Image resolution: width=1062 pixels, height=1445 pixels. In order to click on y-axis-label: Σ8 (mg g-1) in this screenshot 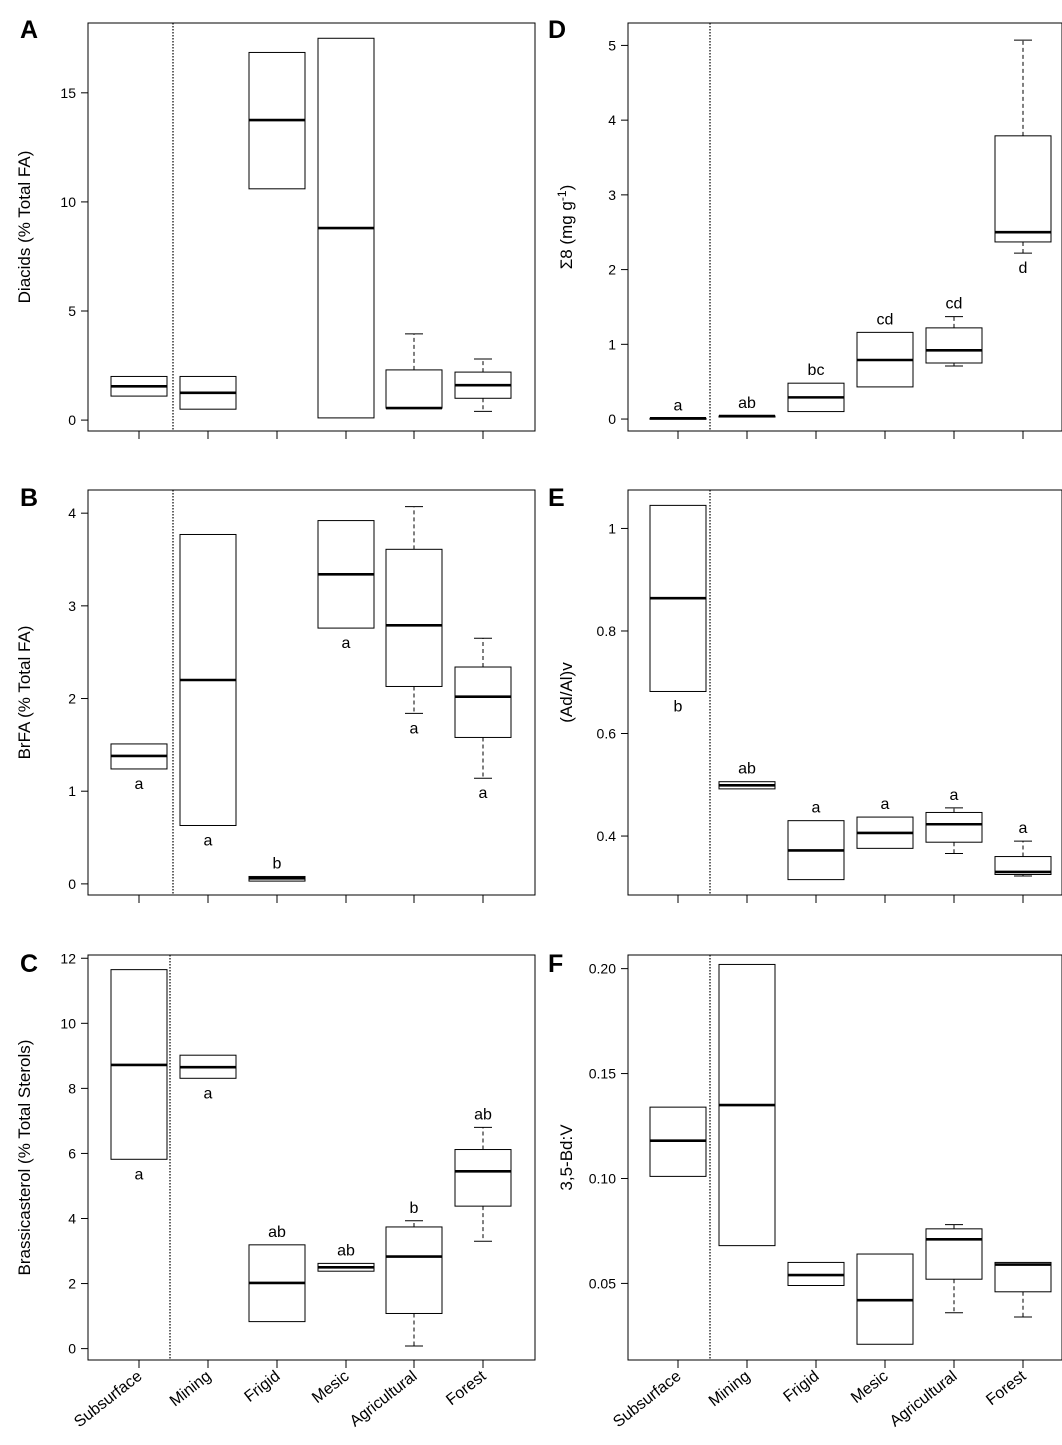, I will do `click(565, 227)`.